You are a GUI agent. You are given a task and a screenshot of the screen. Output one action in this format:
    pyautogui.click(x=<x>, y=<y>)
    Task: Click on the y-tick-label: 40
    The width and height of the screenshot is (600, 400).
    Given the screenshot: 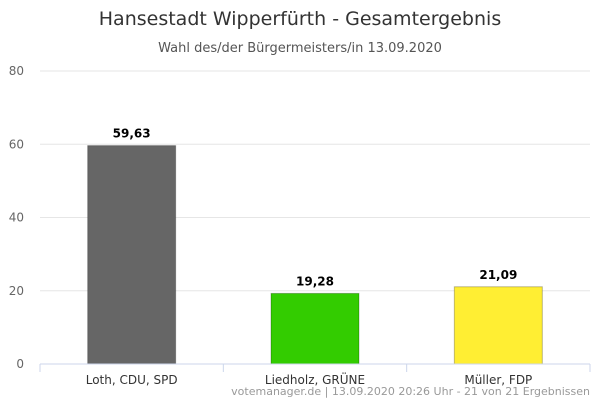 What is the action you would take?
    pyautogui.click(x=16, y=218)
    